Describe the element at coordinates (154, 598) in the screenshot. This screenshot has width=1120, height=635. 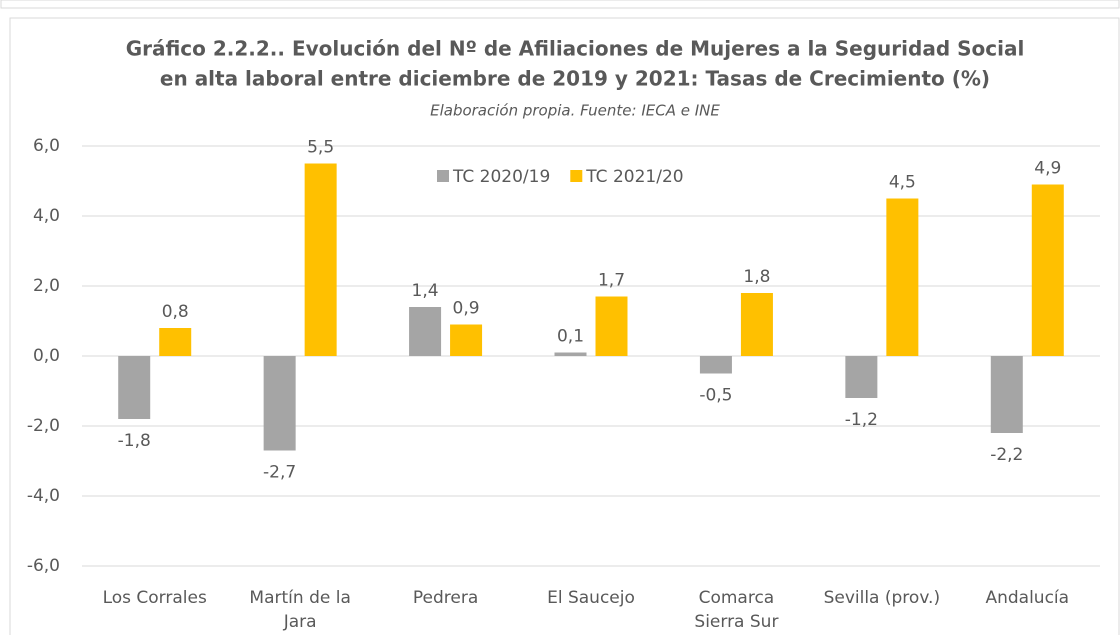
I see `x-tick-label: Los Corrales` at that location.